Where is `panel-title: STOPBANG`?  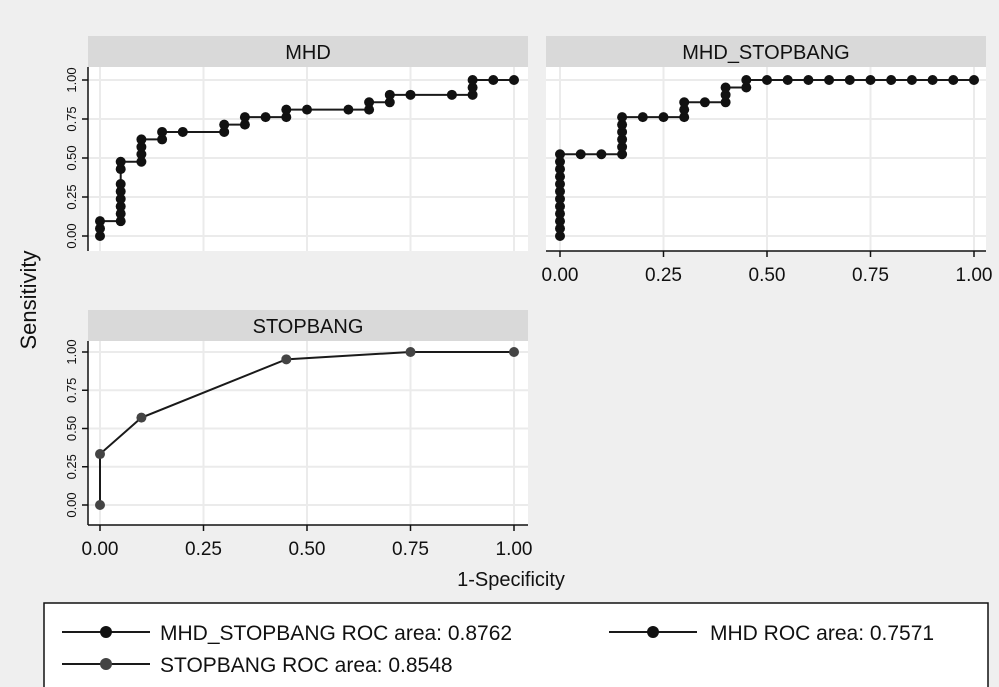 panel-title: STOPBANG is located at coordinates (308, 327).